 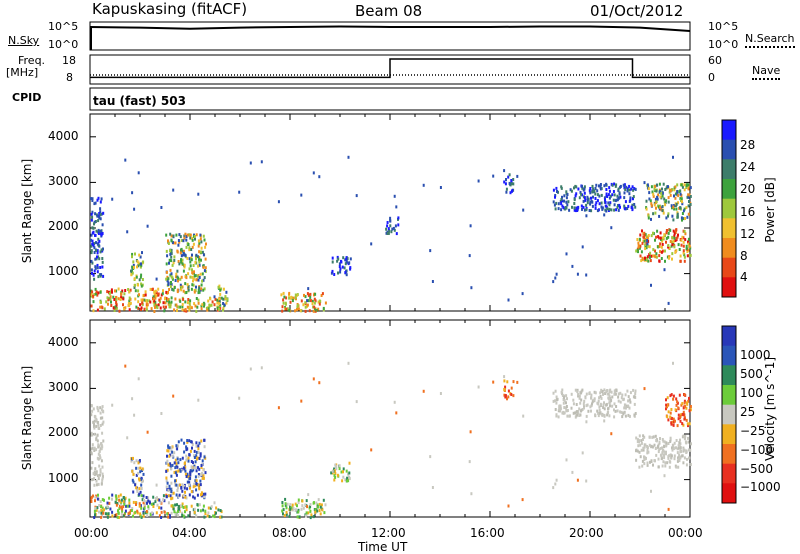 I want to click on xtick-2: 08:00, so click(x=289, y=533).